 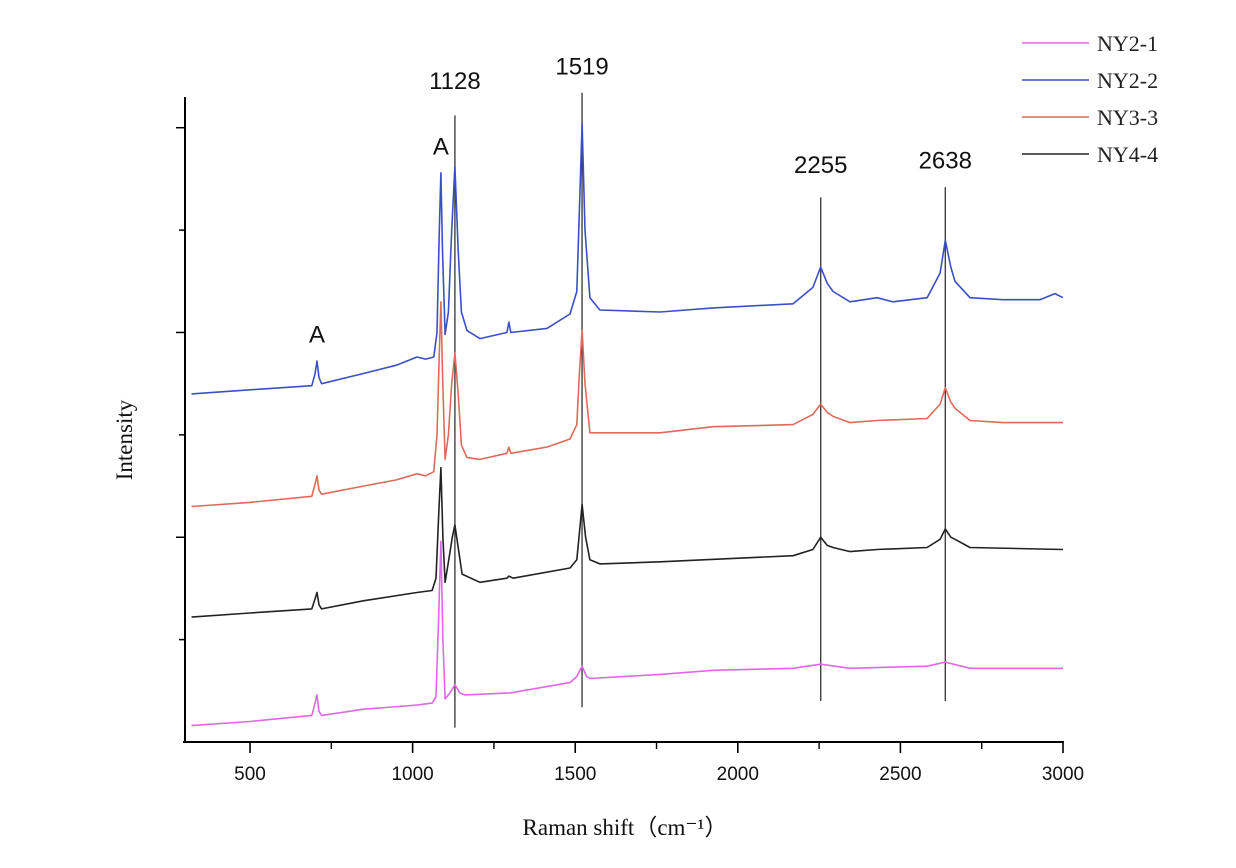 What do you see at coordinates (581, 66) in the screenshot?
I see `peak-label: 1519` at bounding box center [581, 66].